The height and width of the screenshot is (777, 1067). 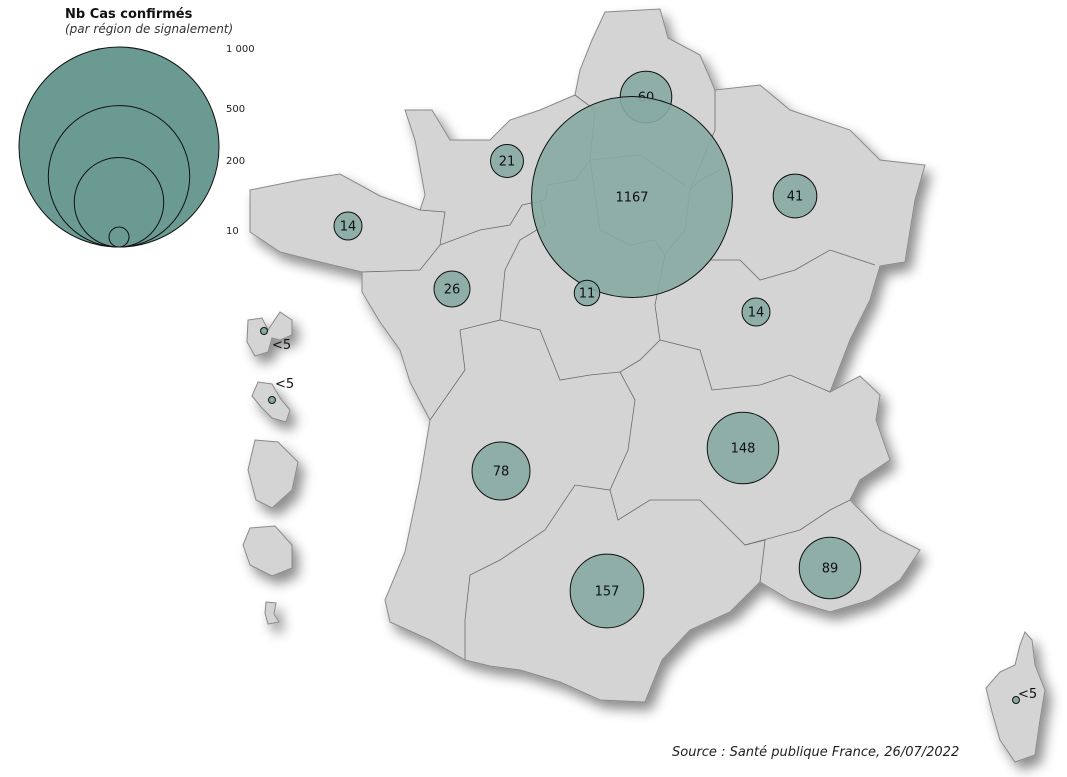 I want to click on guyane, so click(x=273, y=474).